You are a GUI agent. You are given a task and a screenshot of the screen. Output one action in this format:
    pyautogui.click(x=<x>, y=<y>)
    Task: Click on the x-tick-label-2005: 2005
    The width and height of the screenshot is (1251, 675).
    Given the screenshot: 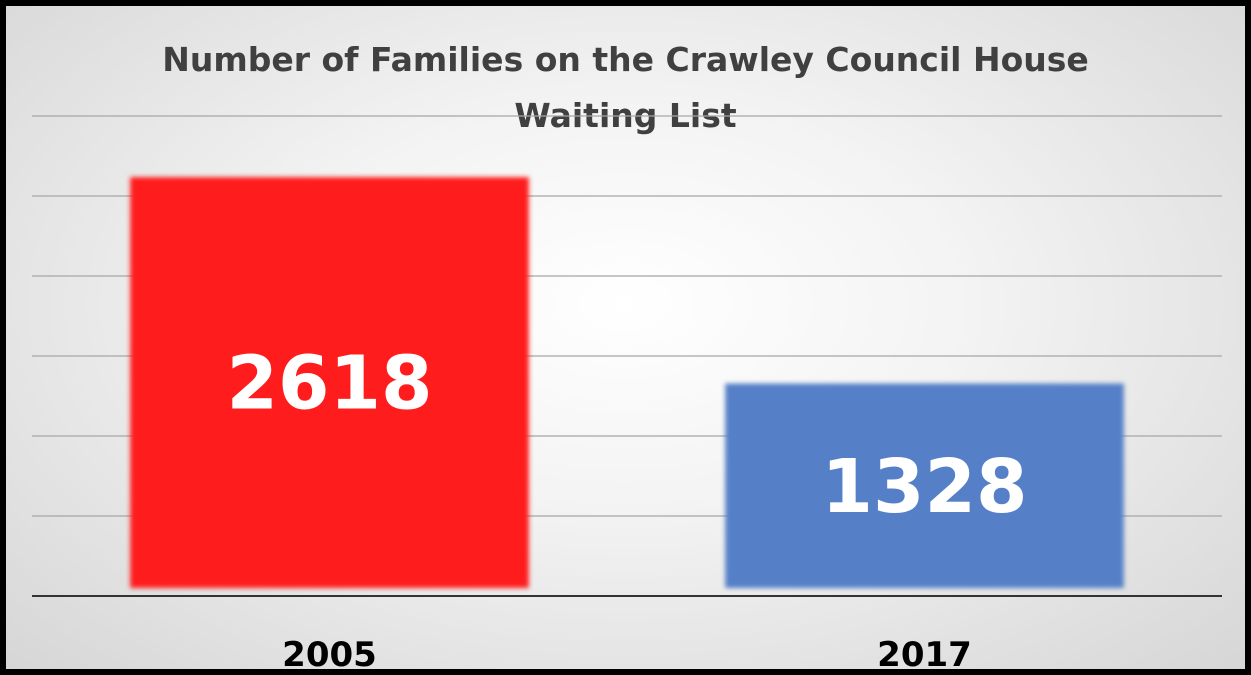 What is the action you would take?
    pyautogui.click(x=329, y=652)
    